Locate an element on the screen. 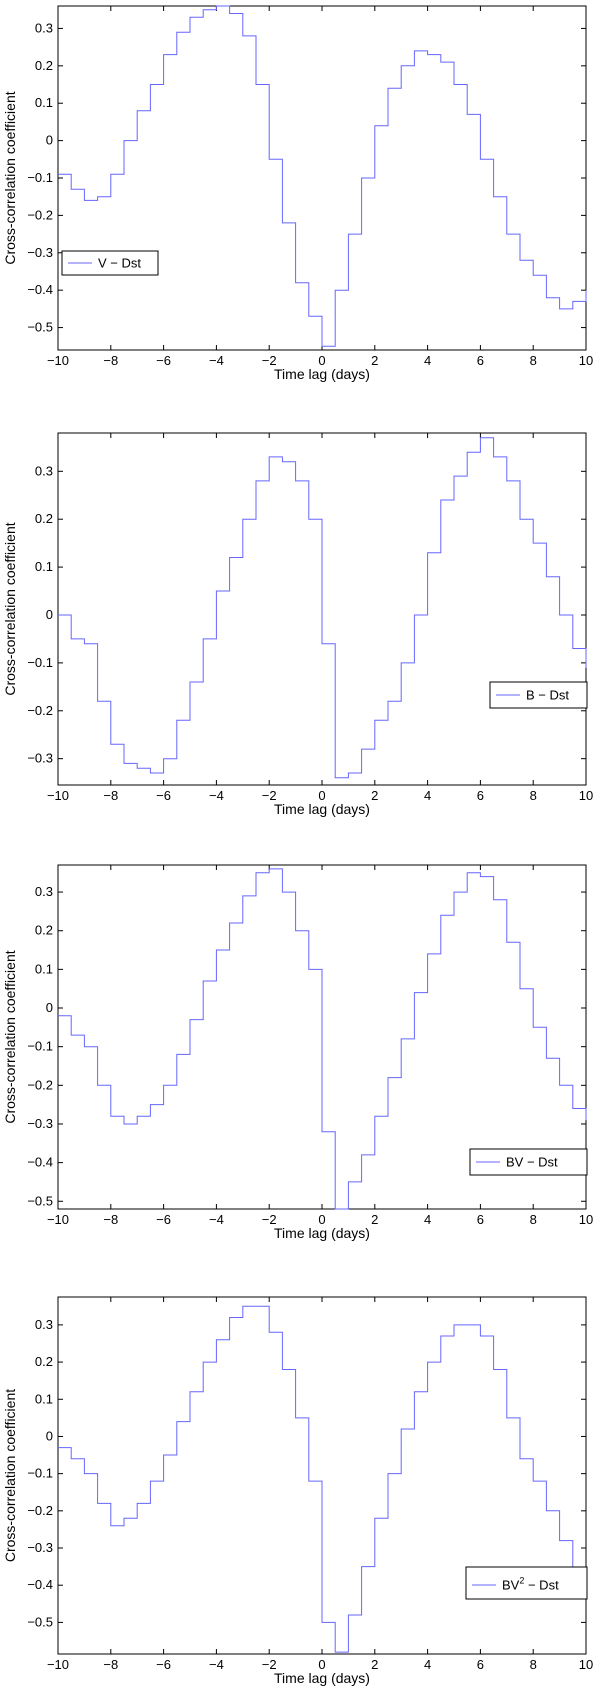 This screenshot has height=1687, width=600. legend-label-superscript: 2 is located at coordinates (521, 1581).